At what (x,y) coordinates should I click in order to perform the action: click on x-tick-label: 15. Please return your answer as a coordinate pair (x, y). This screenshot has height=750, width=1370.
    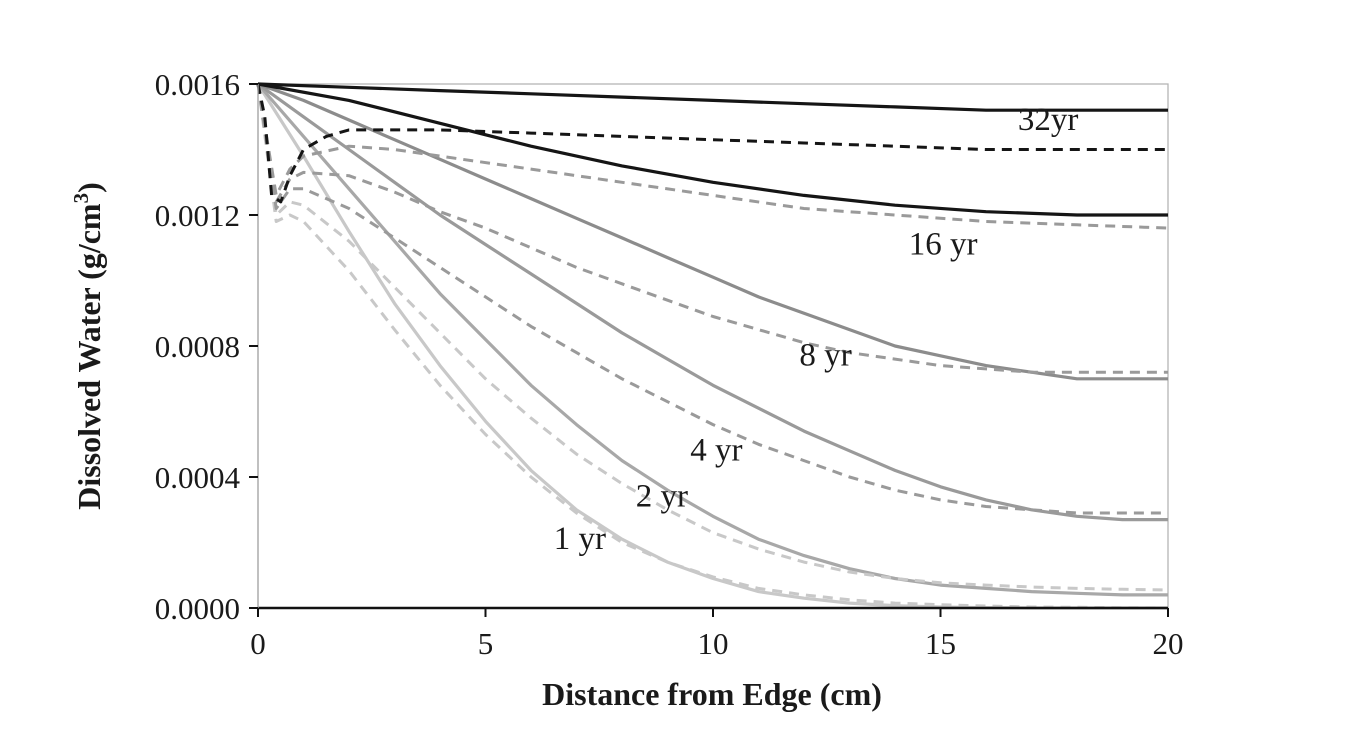
    Looking at the image, I should click on (940, 643).